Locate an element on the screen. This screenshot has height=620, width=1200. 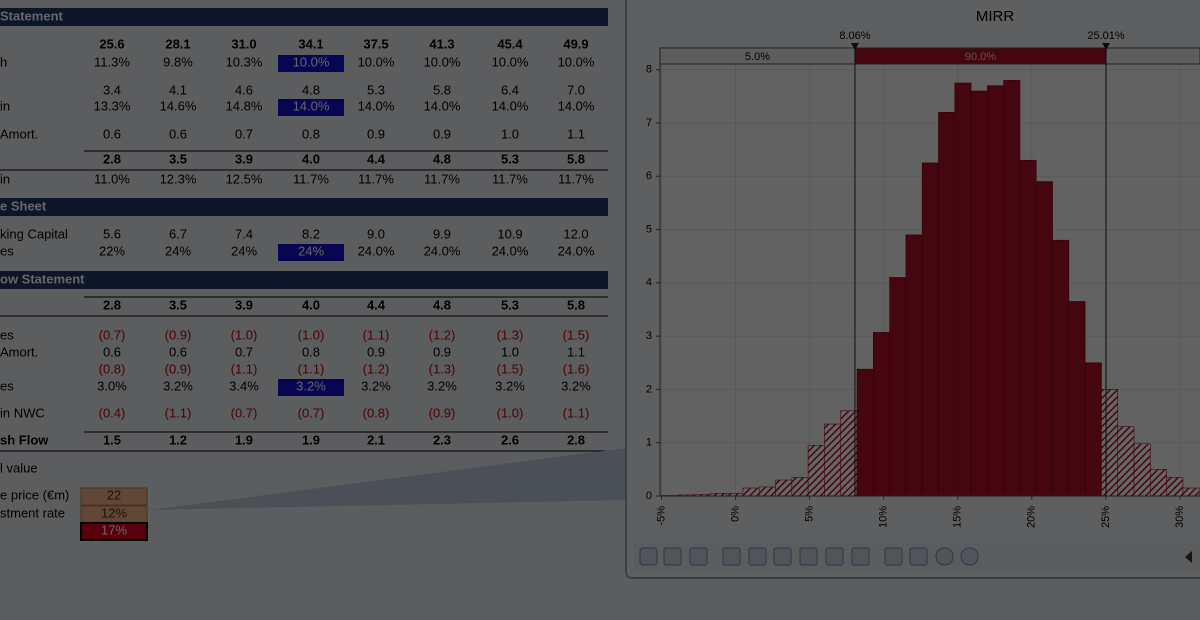
cell: 1.0 is located at coordinates (510, 351).